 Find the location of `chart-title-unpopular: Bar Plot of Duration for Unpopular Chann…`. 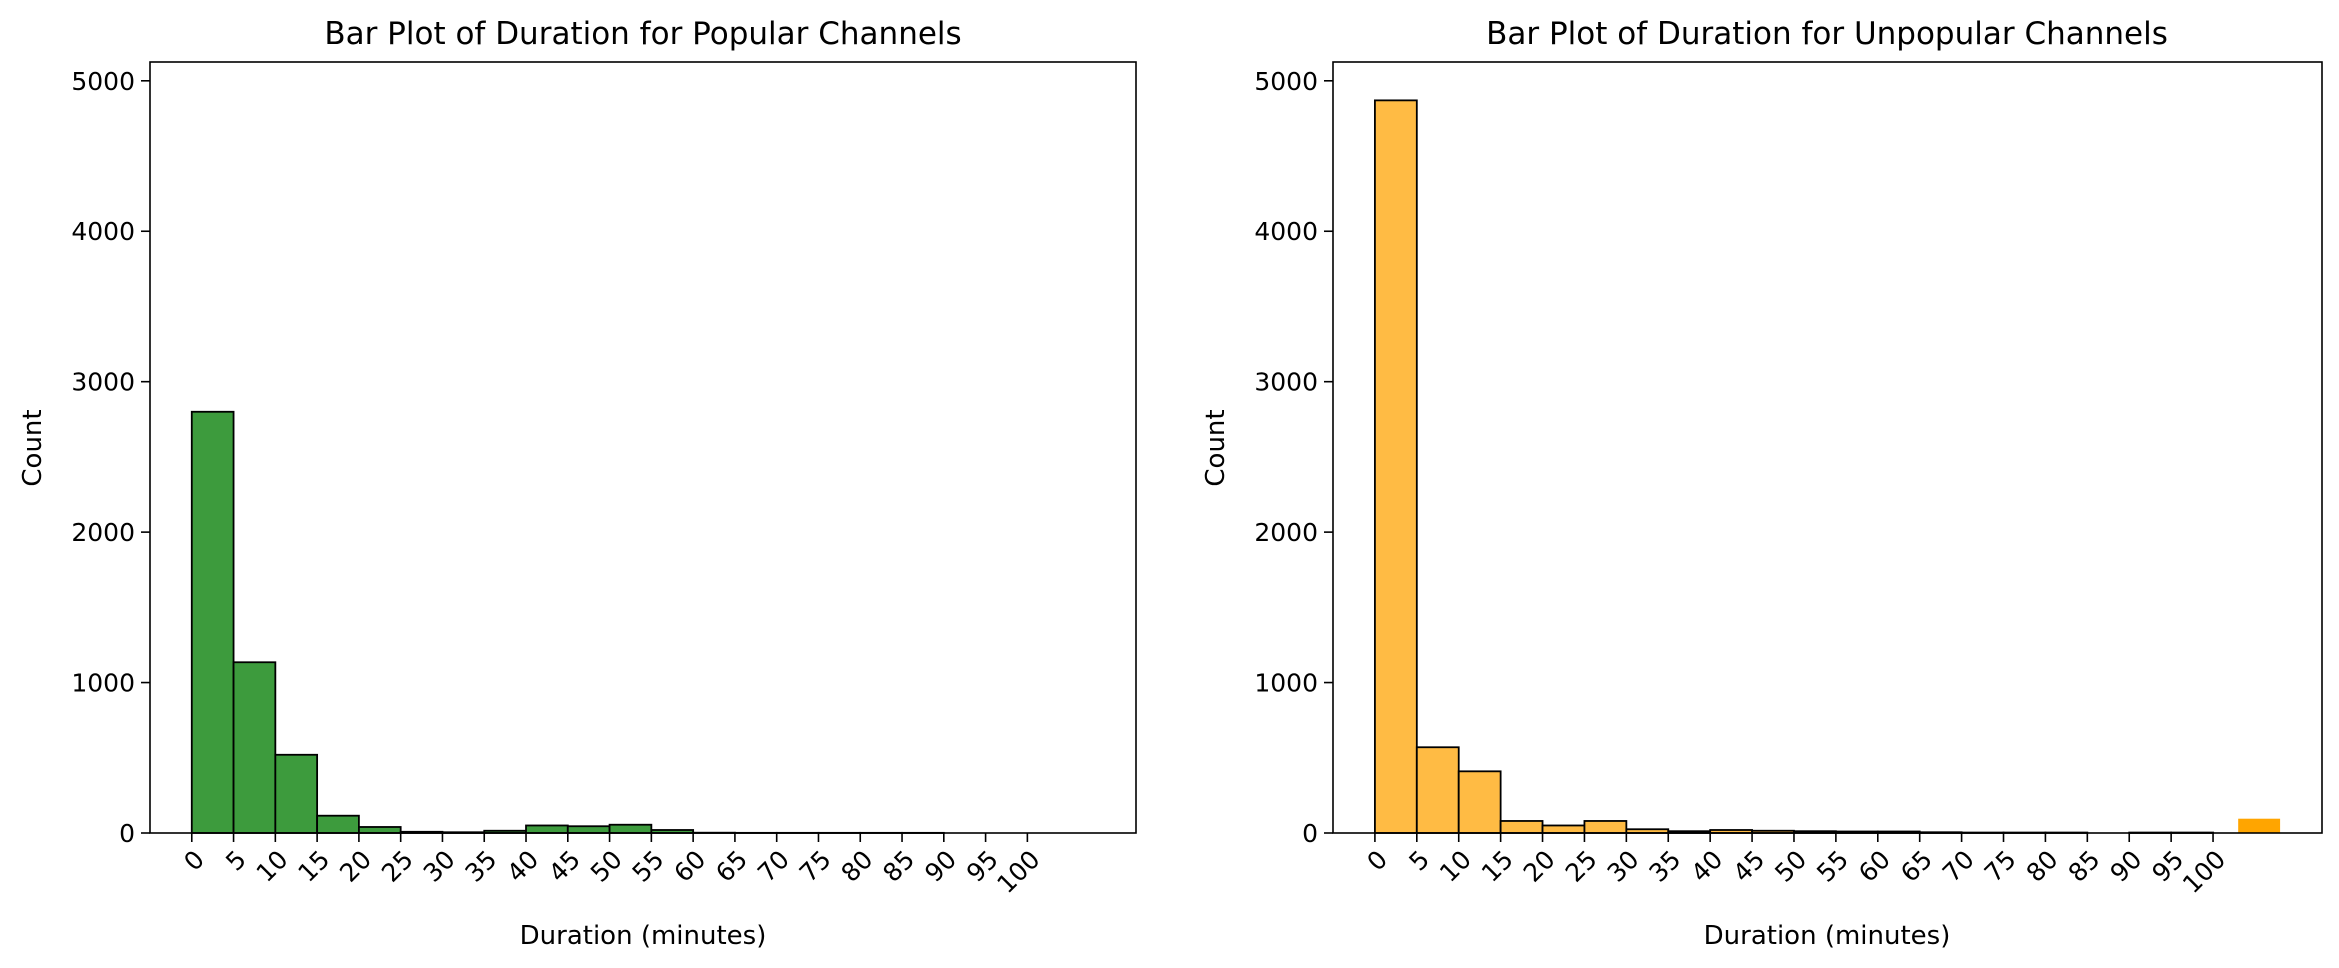

chart-title-unpopular: Bar Plot of Duration for Unpopular Chann… is located at coordinates (1827, 34).